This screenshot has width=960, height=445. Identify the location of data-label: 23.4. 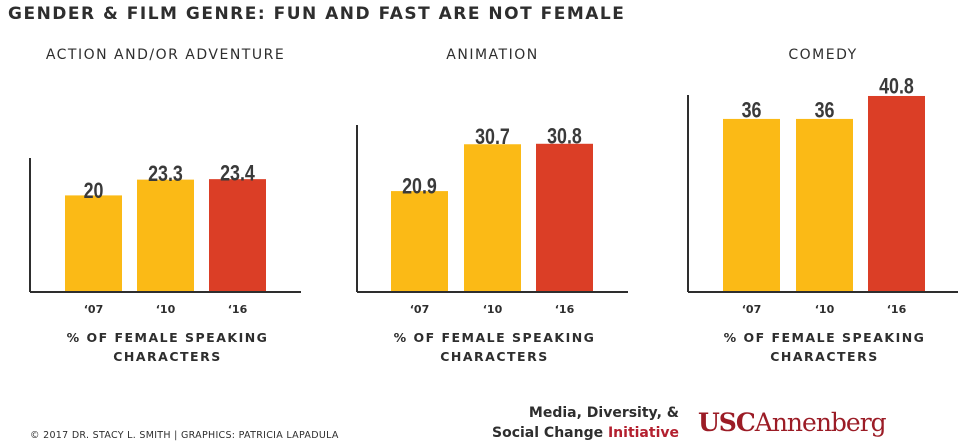
(237, 174).